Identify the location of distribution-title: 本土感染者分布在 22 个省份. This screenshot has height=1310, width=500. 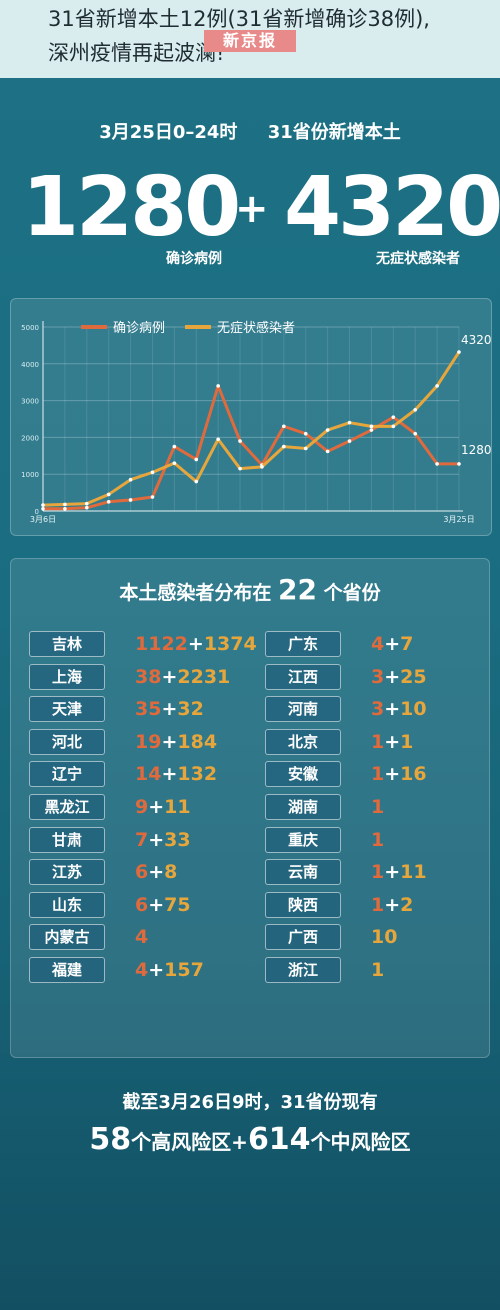
(250, 589).